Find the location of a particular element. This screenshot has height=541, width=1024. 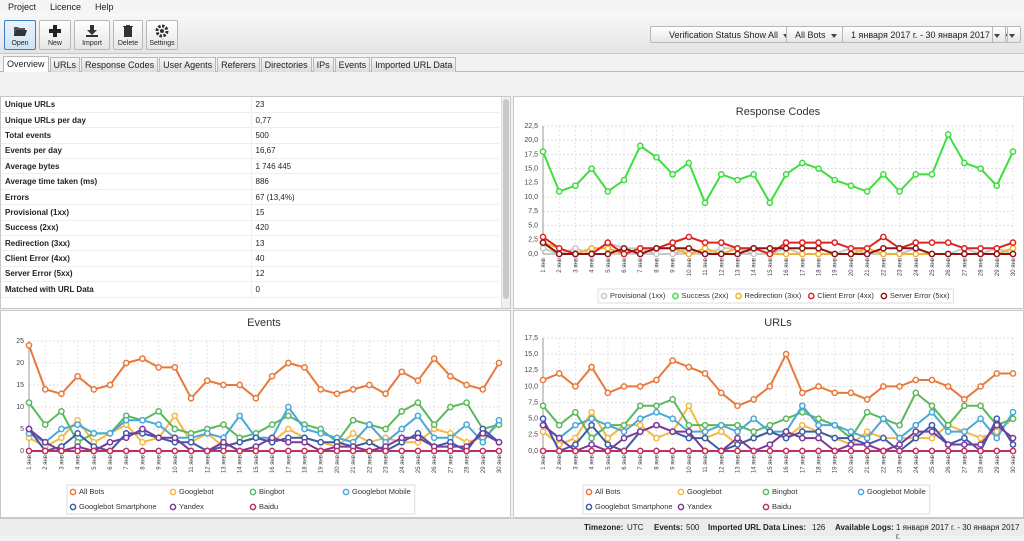

menu-item: Help is located at coordinates (104, 7).